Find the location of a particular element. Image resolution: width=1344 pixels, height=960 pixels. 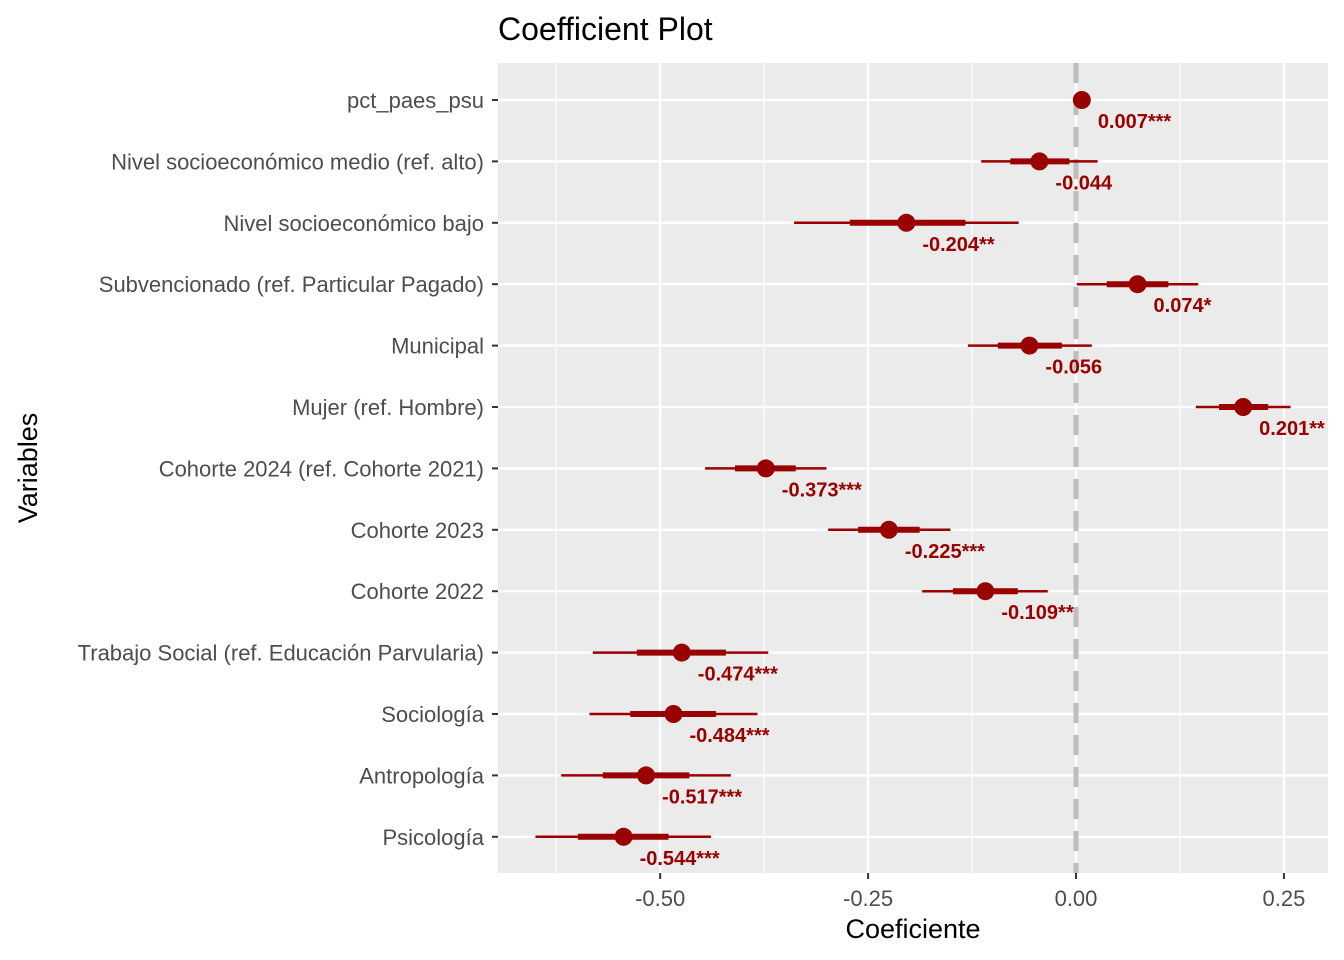

x-tick-label: 0.00 is located at coordinates (1076, 898).